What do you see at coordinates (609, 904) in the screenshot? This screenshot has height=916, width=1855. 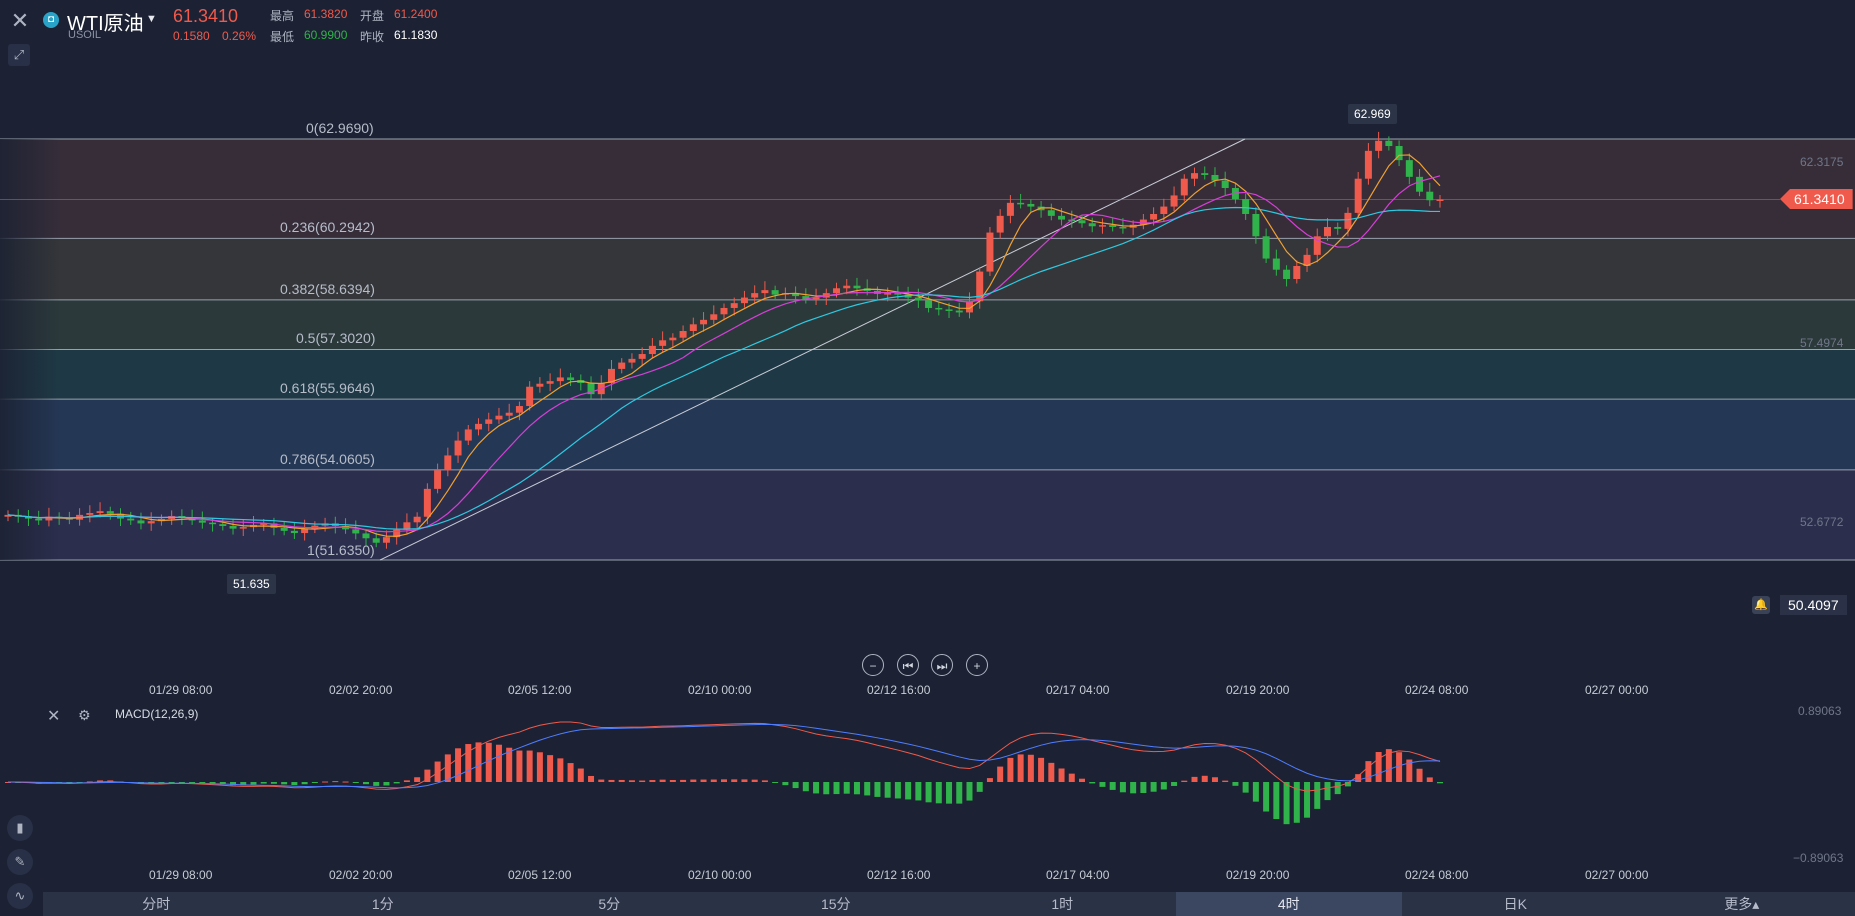 I see `tab-5m: 5分` at bounding box center [609, 904].